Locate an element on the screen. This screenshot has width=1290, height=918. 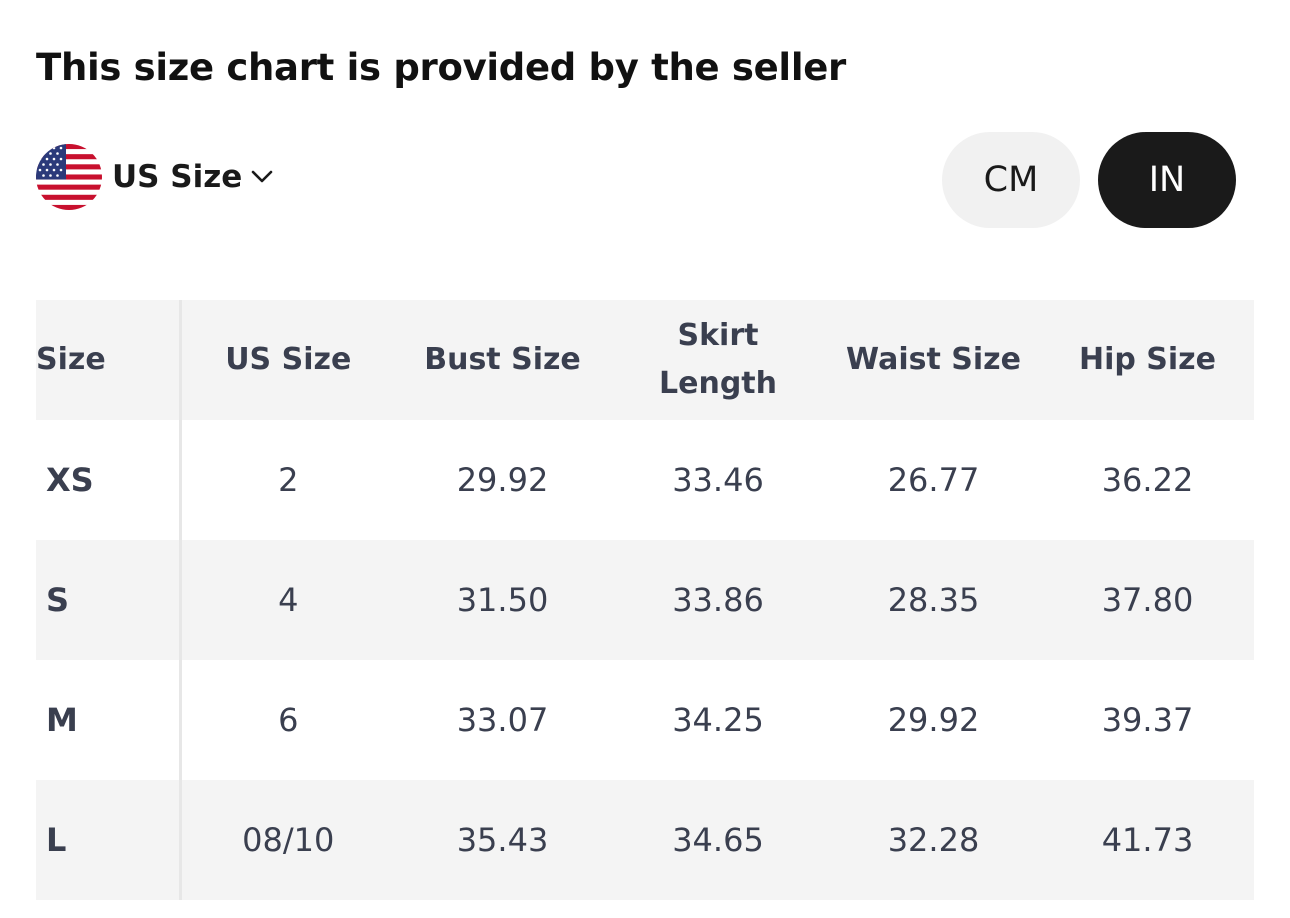
skirt-length-cell: 34.65 is located at coordinates (718, 840).